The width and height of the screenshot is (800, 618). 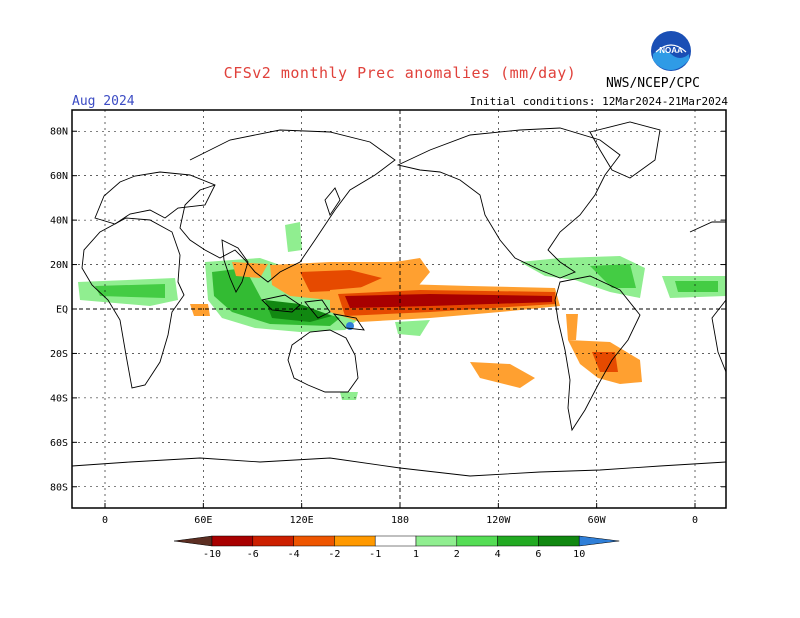 I want to click on africa-dry, so click(x=200, y=310).